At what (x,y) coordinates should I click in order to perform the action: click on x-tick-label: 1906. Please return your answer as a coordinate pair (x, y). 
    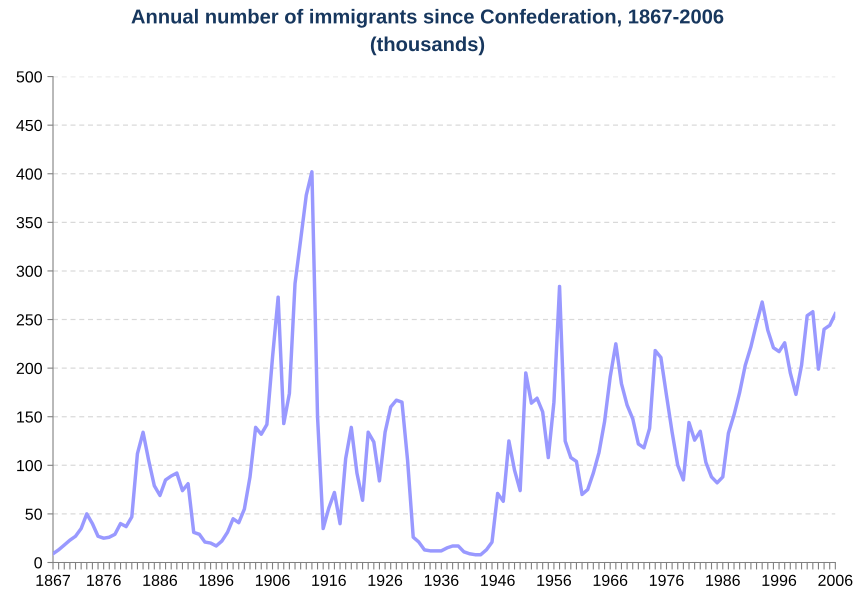
    Looking at the image, I should click on (273, 580).